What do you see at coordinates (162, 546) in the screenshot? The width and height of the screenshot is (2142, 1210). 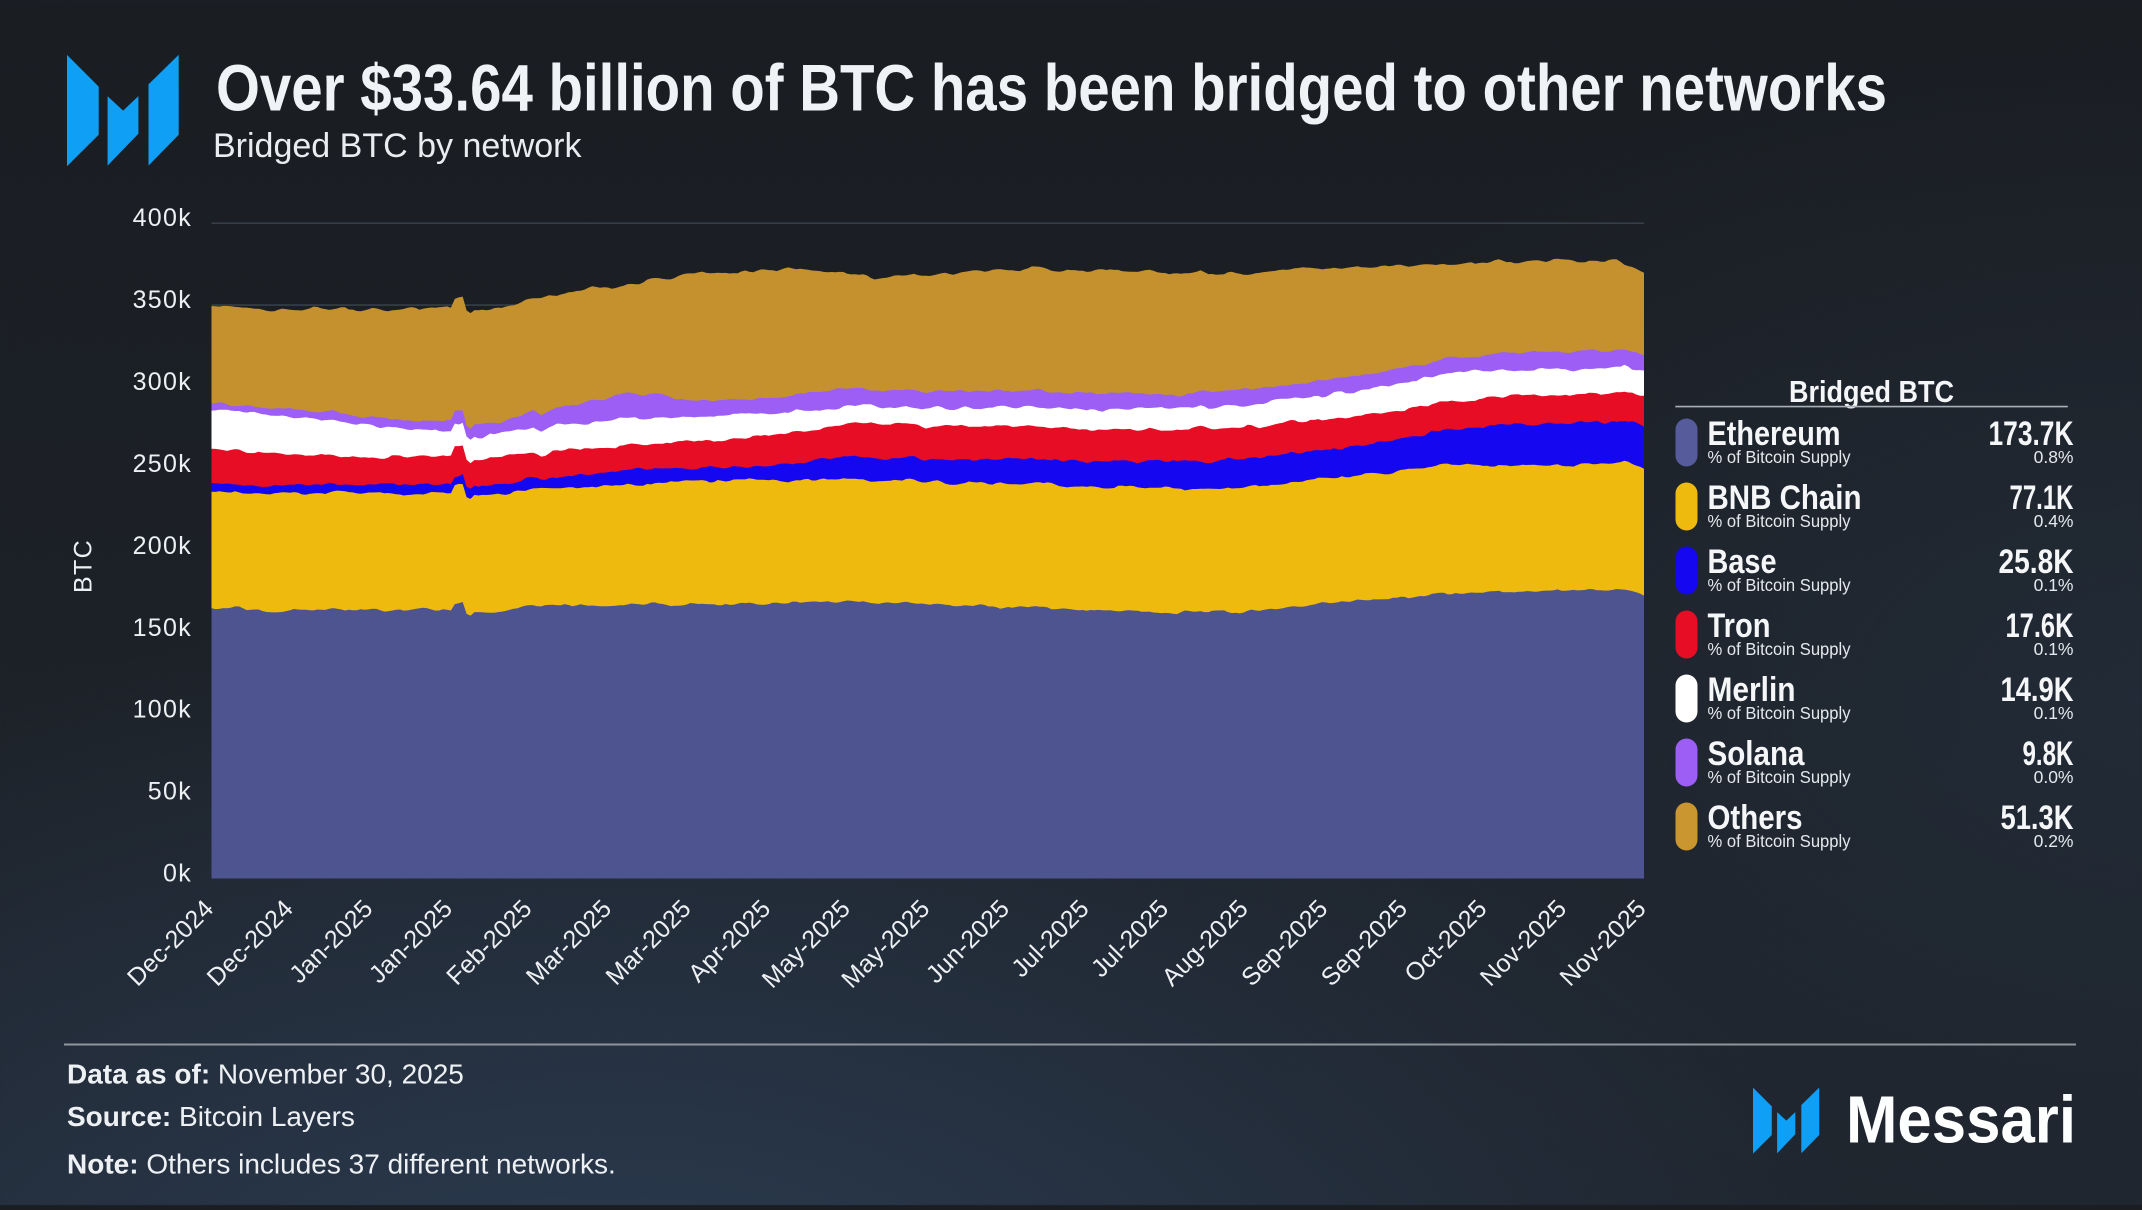 I see `svg-text: 200k` at bounding box center [162, 546].